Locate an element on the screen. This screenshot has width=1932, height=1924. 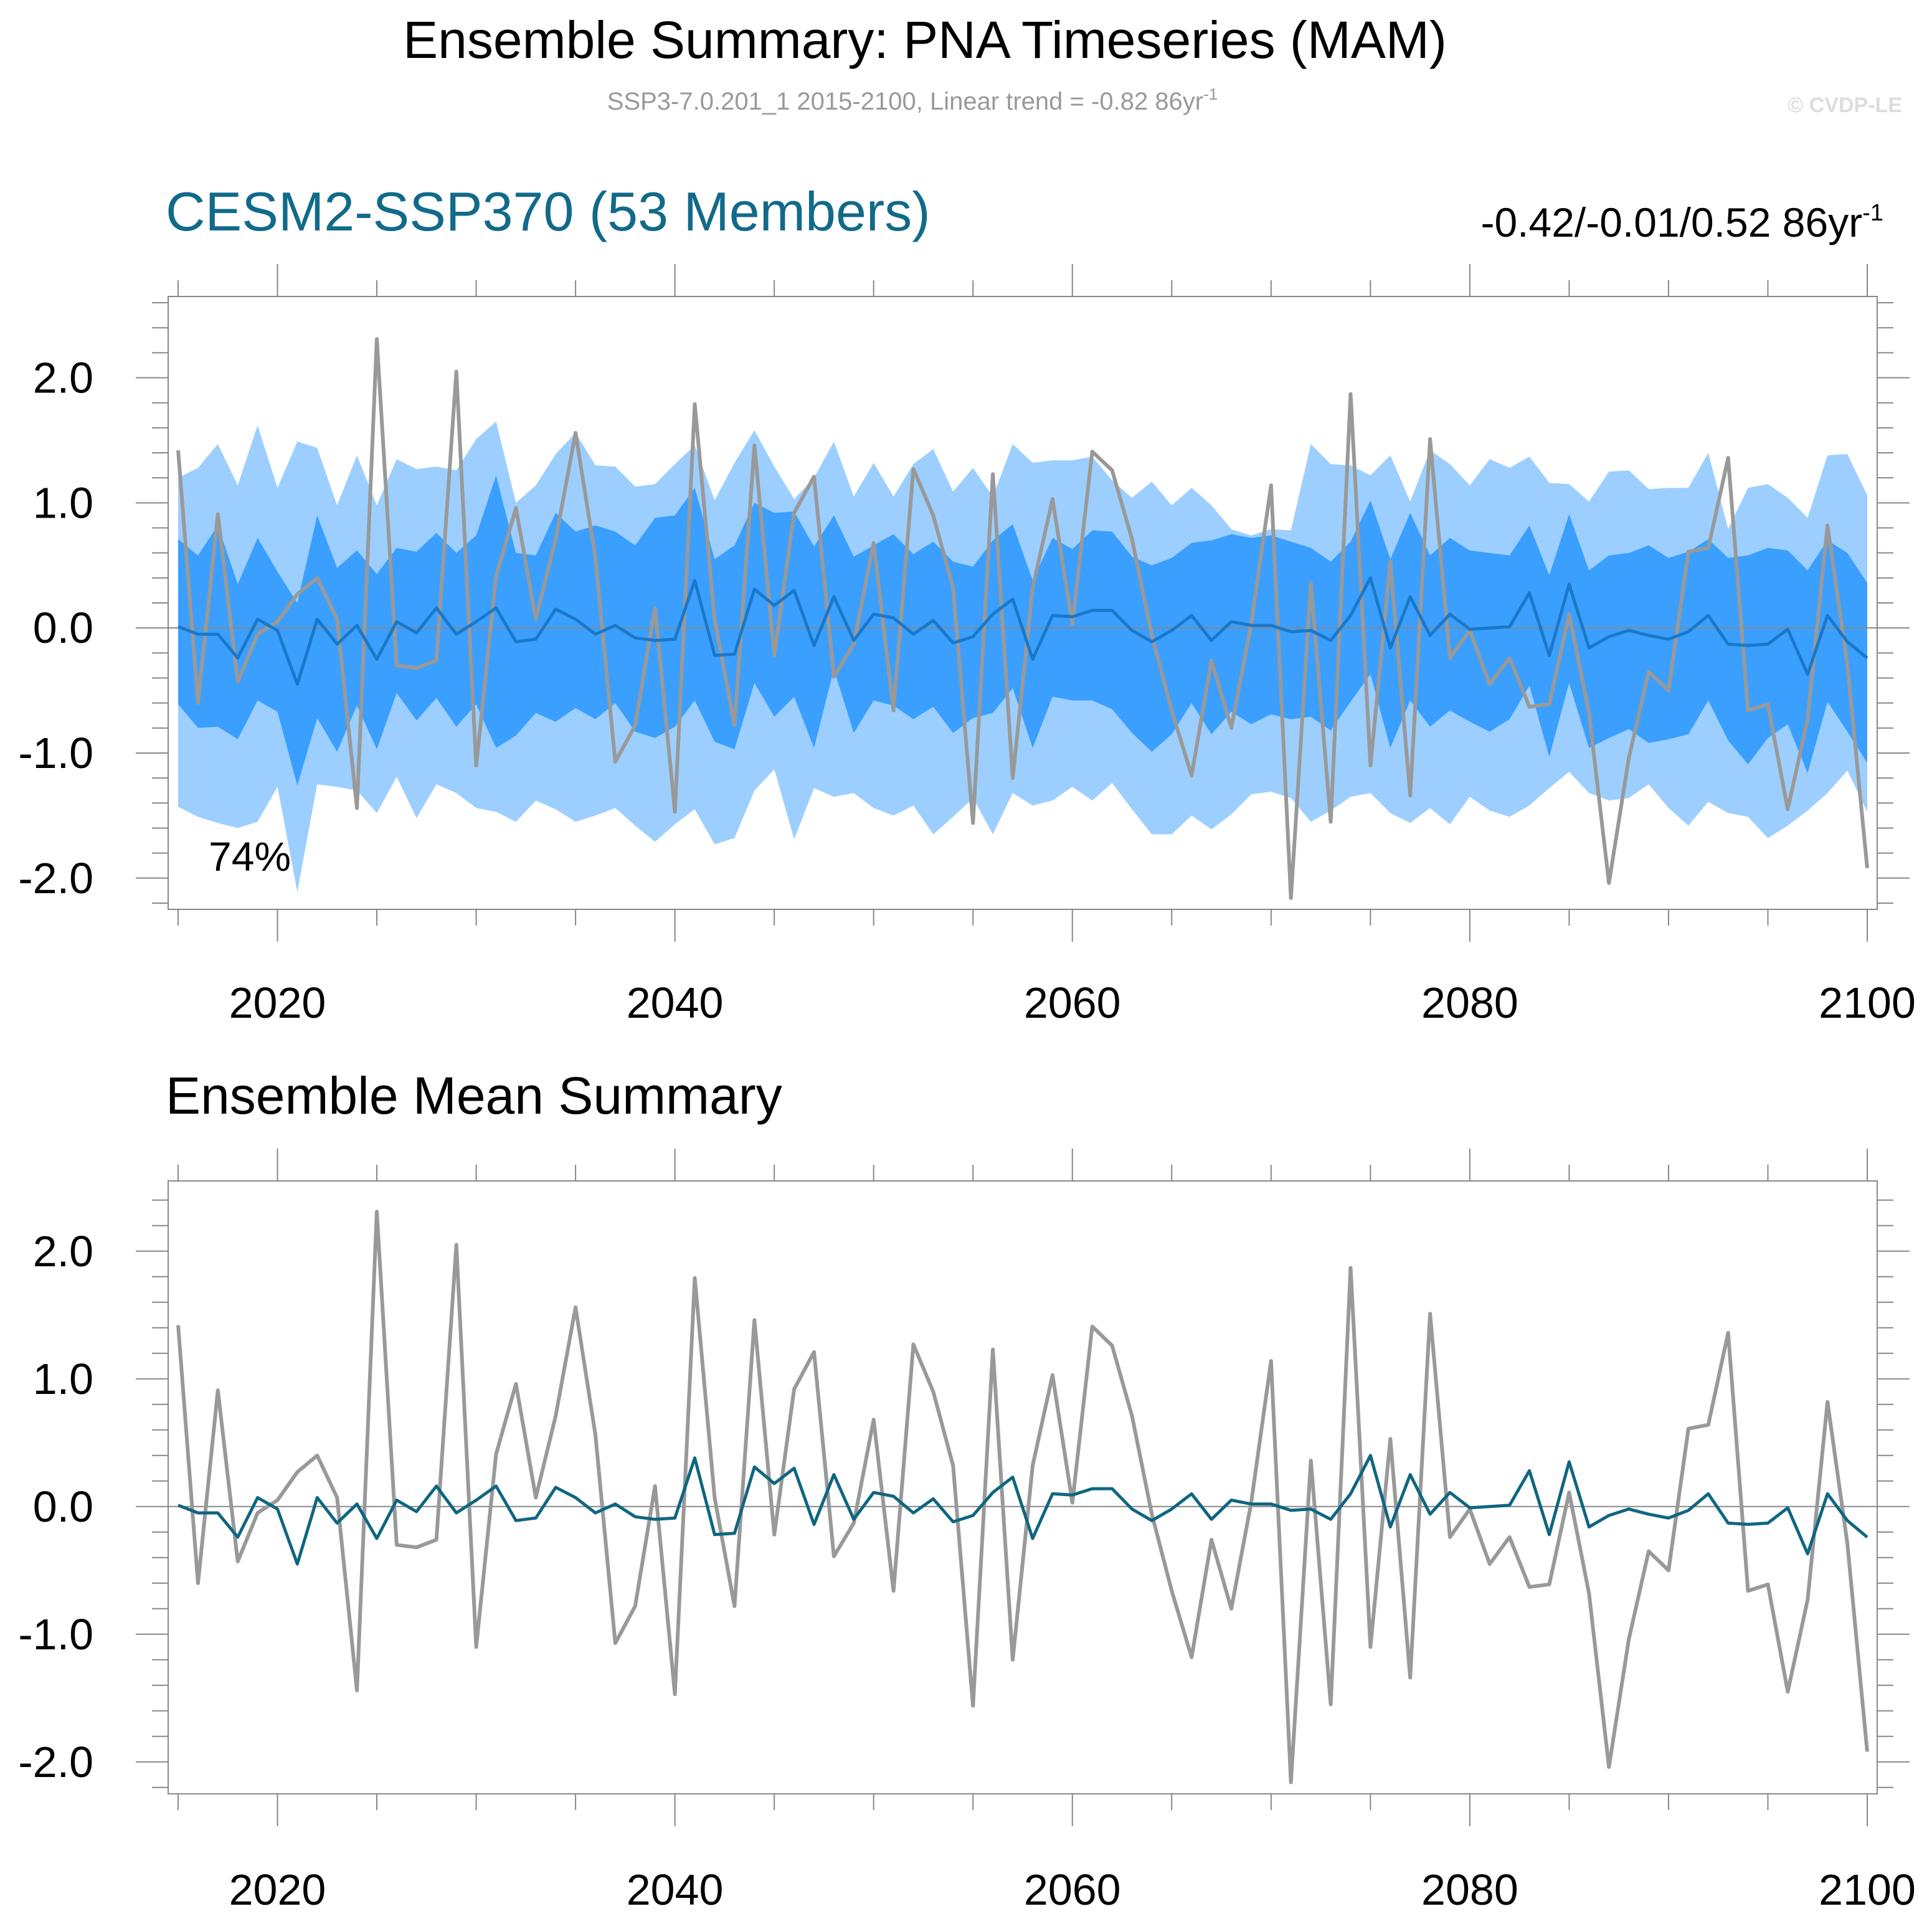
panel2-x-tick-label: 2040 is located at coordinates (675, 1889).